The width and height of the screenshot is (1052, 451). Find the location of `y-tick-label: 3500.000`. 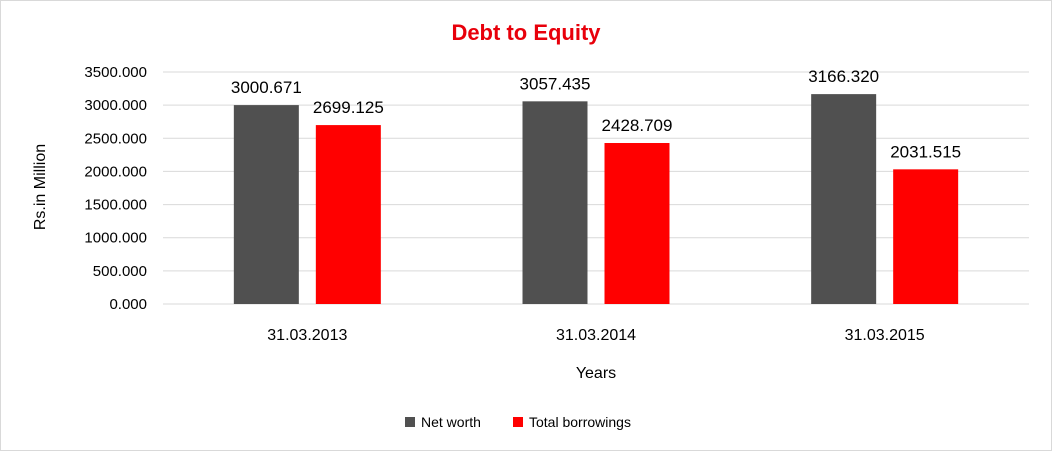

y-tick-label: 3500.000 is located at coordinates (115, 72).